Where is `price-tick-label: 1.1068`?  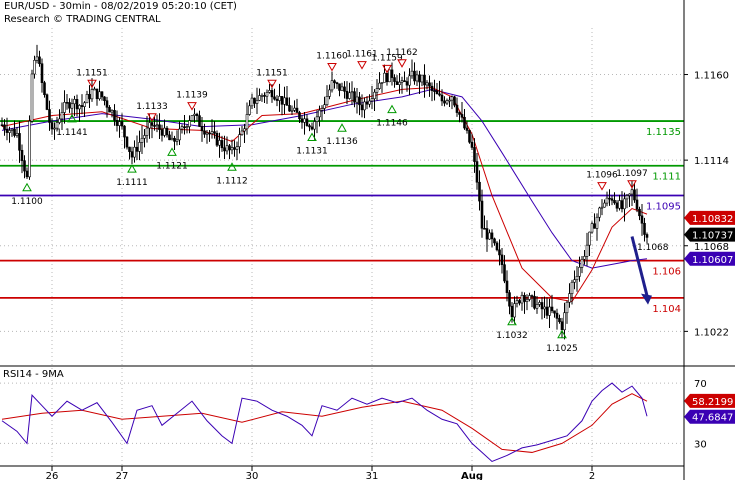
price-tick-label: 1.1068 is located at coordinates (711, 247).